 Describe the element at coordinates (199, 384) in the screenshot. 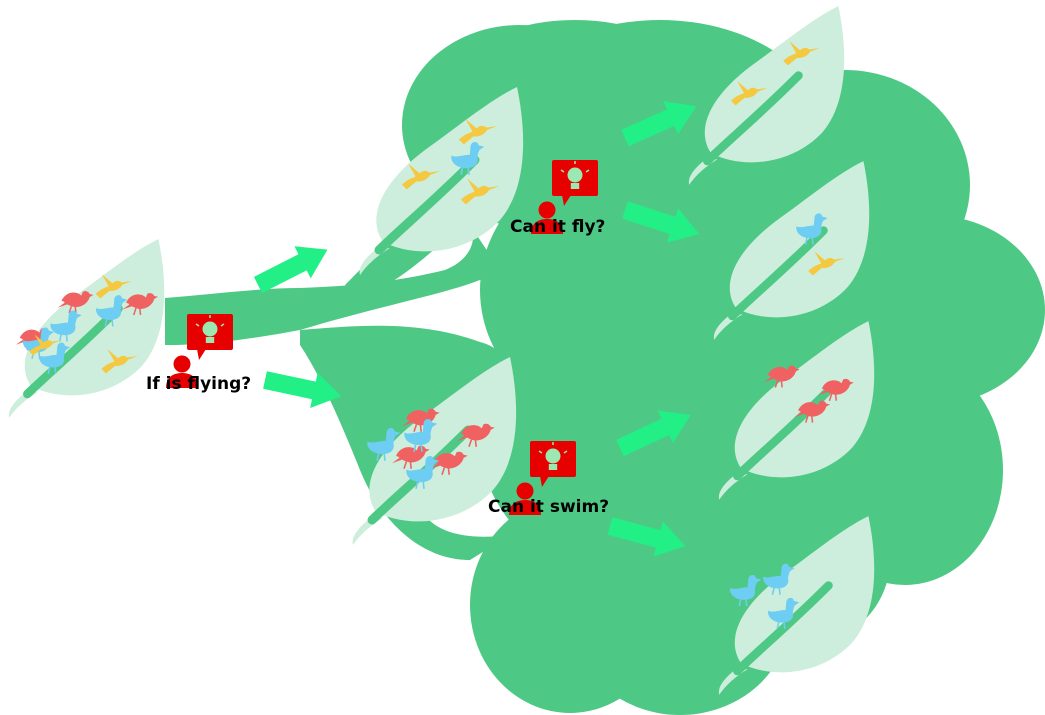

I see `question-if-is-flying: If is flying?` at that location.